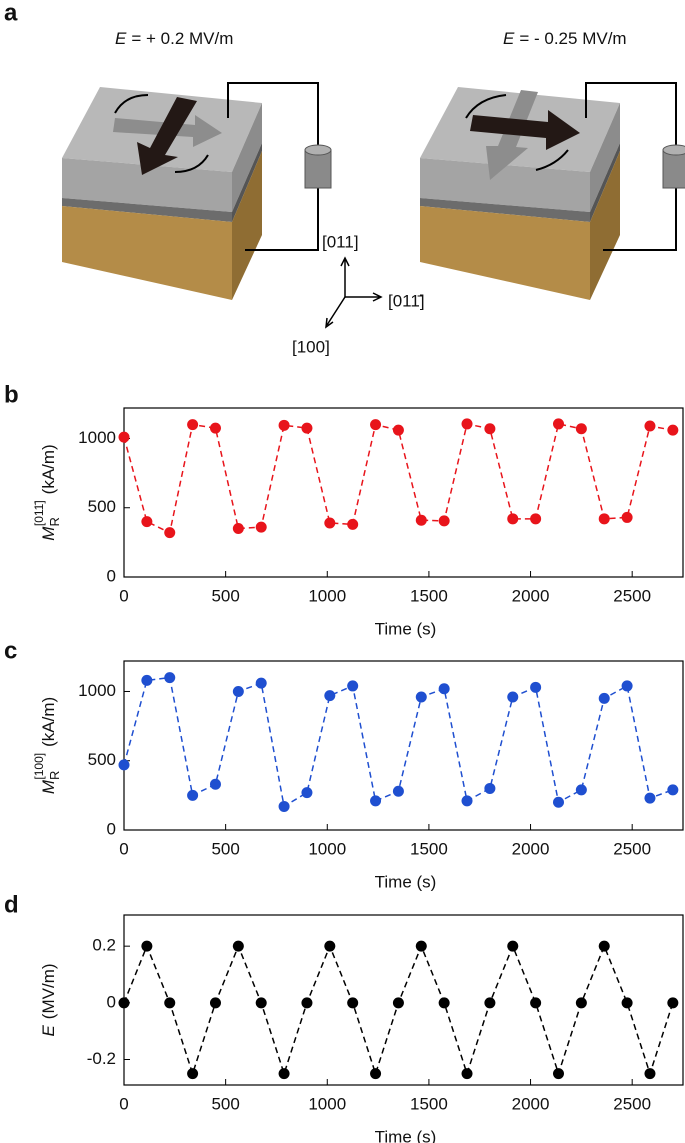 This screenshot has height=1143, width=685. What do you see at coordinates (398, 1010) in the screenshot?
I see `data-line` at bounding box center [398, 1010].